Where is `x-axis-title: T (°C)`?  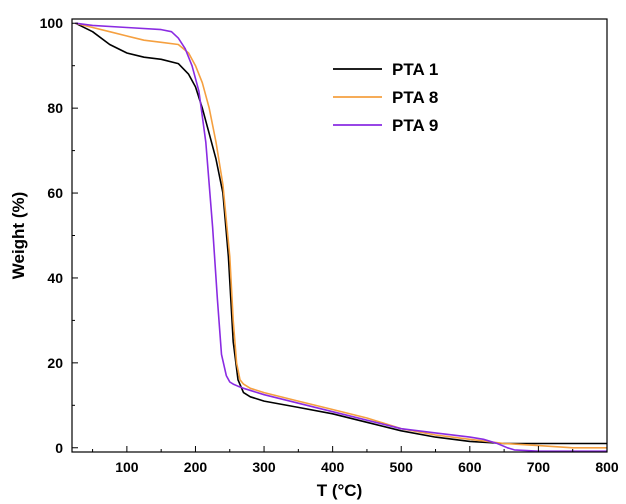
x-axis-title: T (°C) is located at coordinates (340, 490).